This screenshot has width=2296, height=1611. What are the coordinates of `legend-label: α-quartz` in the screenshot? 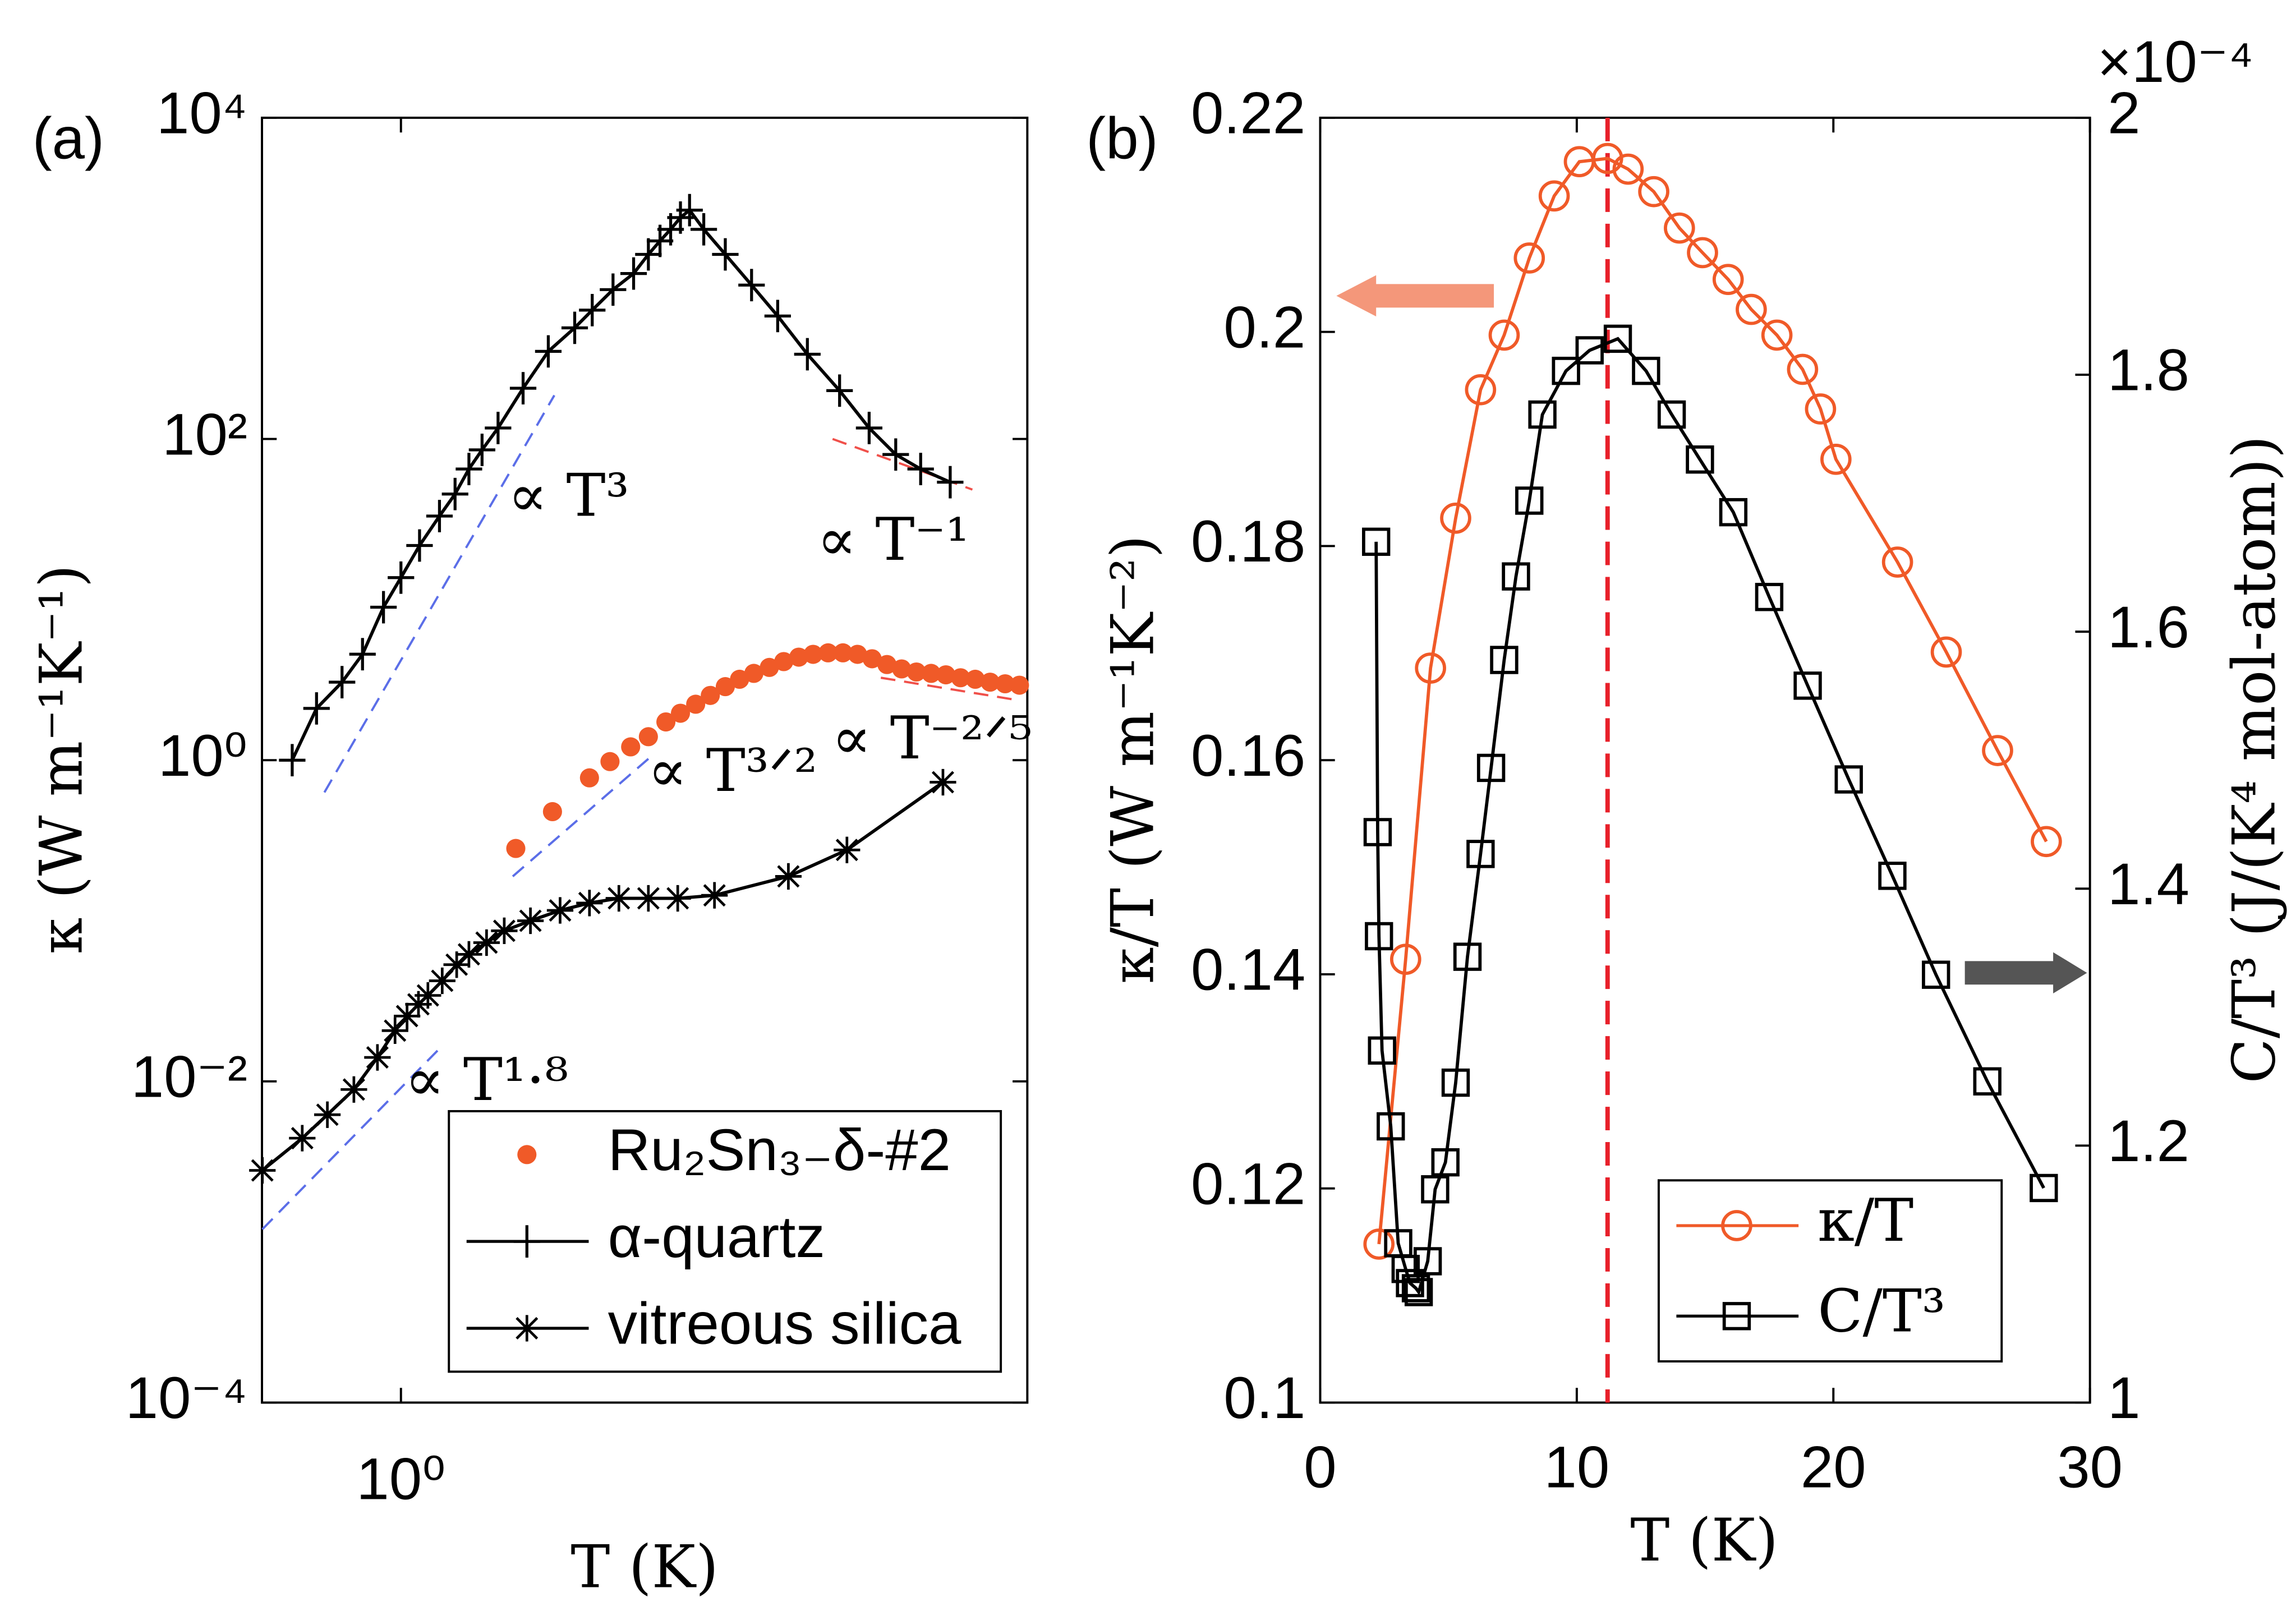 It's located at (716, 1237).